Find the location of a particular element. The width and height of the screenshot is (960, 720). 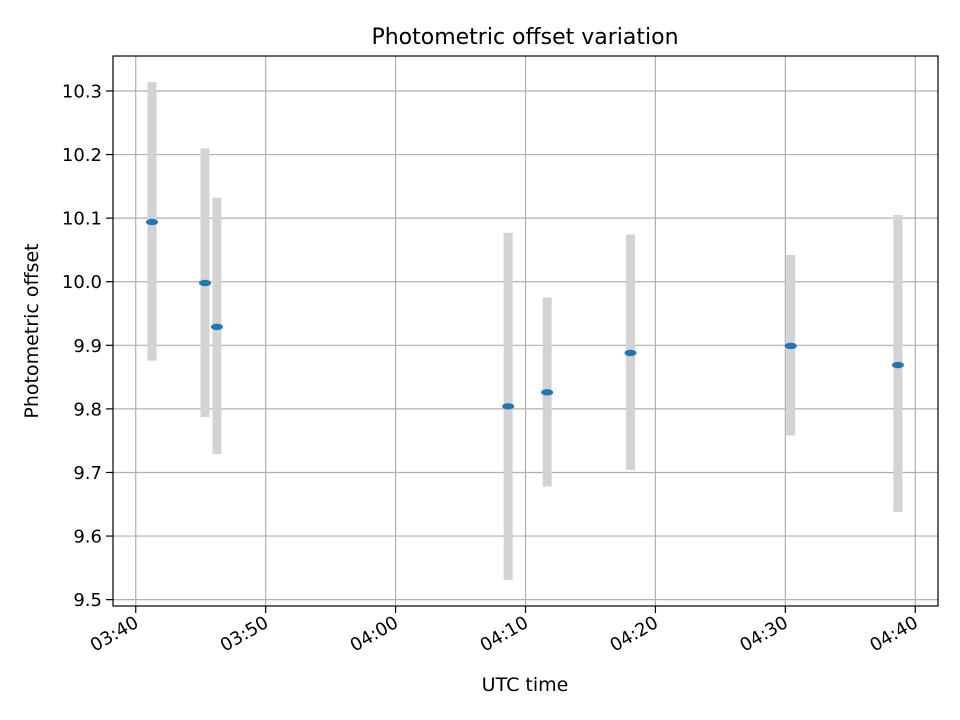

x-tick-label: 04:30 is located at coordinates (763, 634).